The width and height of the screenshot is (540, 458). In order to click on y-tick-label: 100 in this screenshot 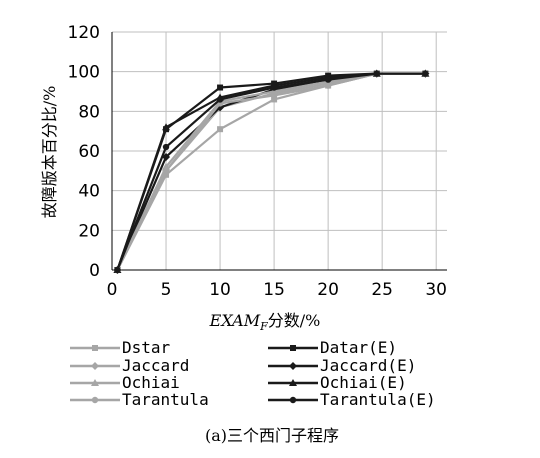, I will do `click(84, 73)`.